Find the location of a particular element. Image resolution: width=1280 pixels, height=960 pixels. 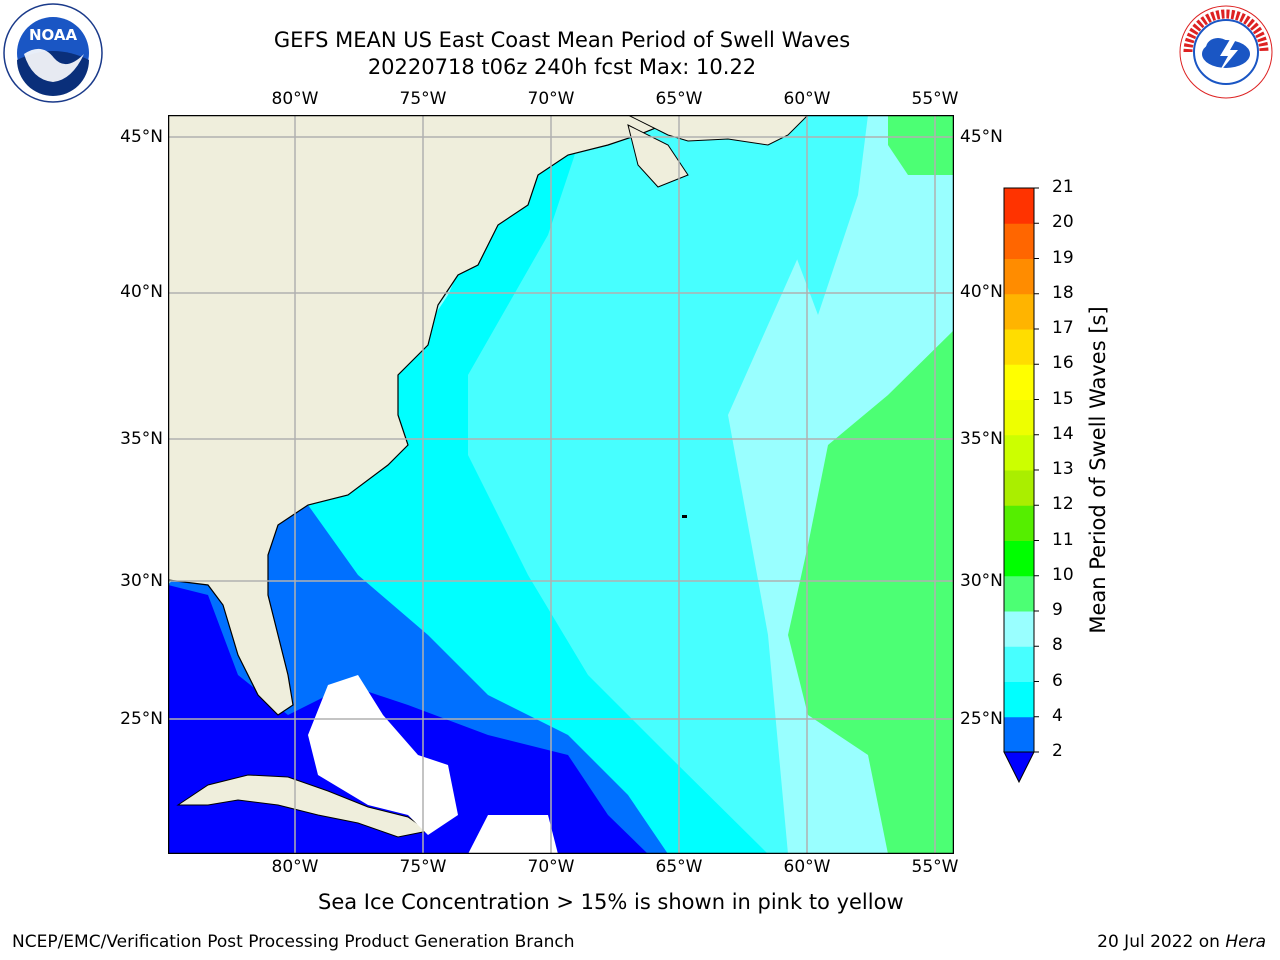

lon-label-bottom: 70°W is located at coordinates (551, 867).